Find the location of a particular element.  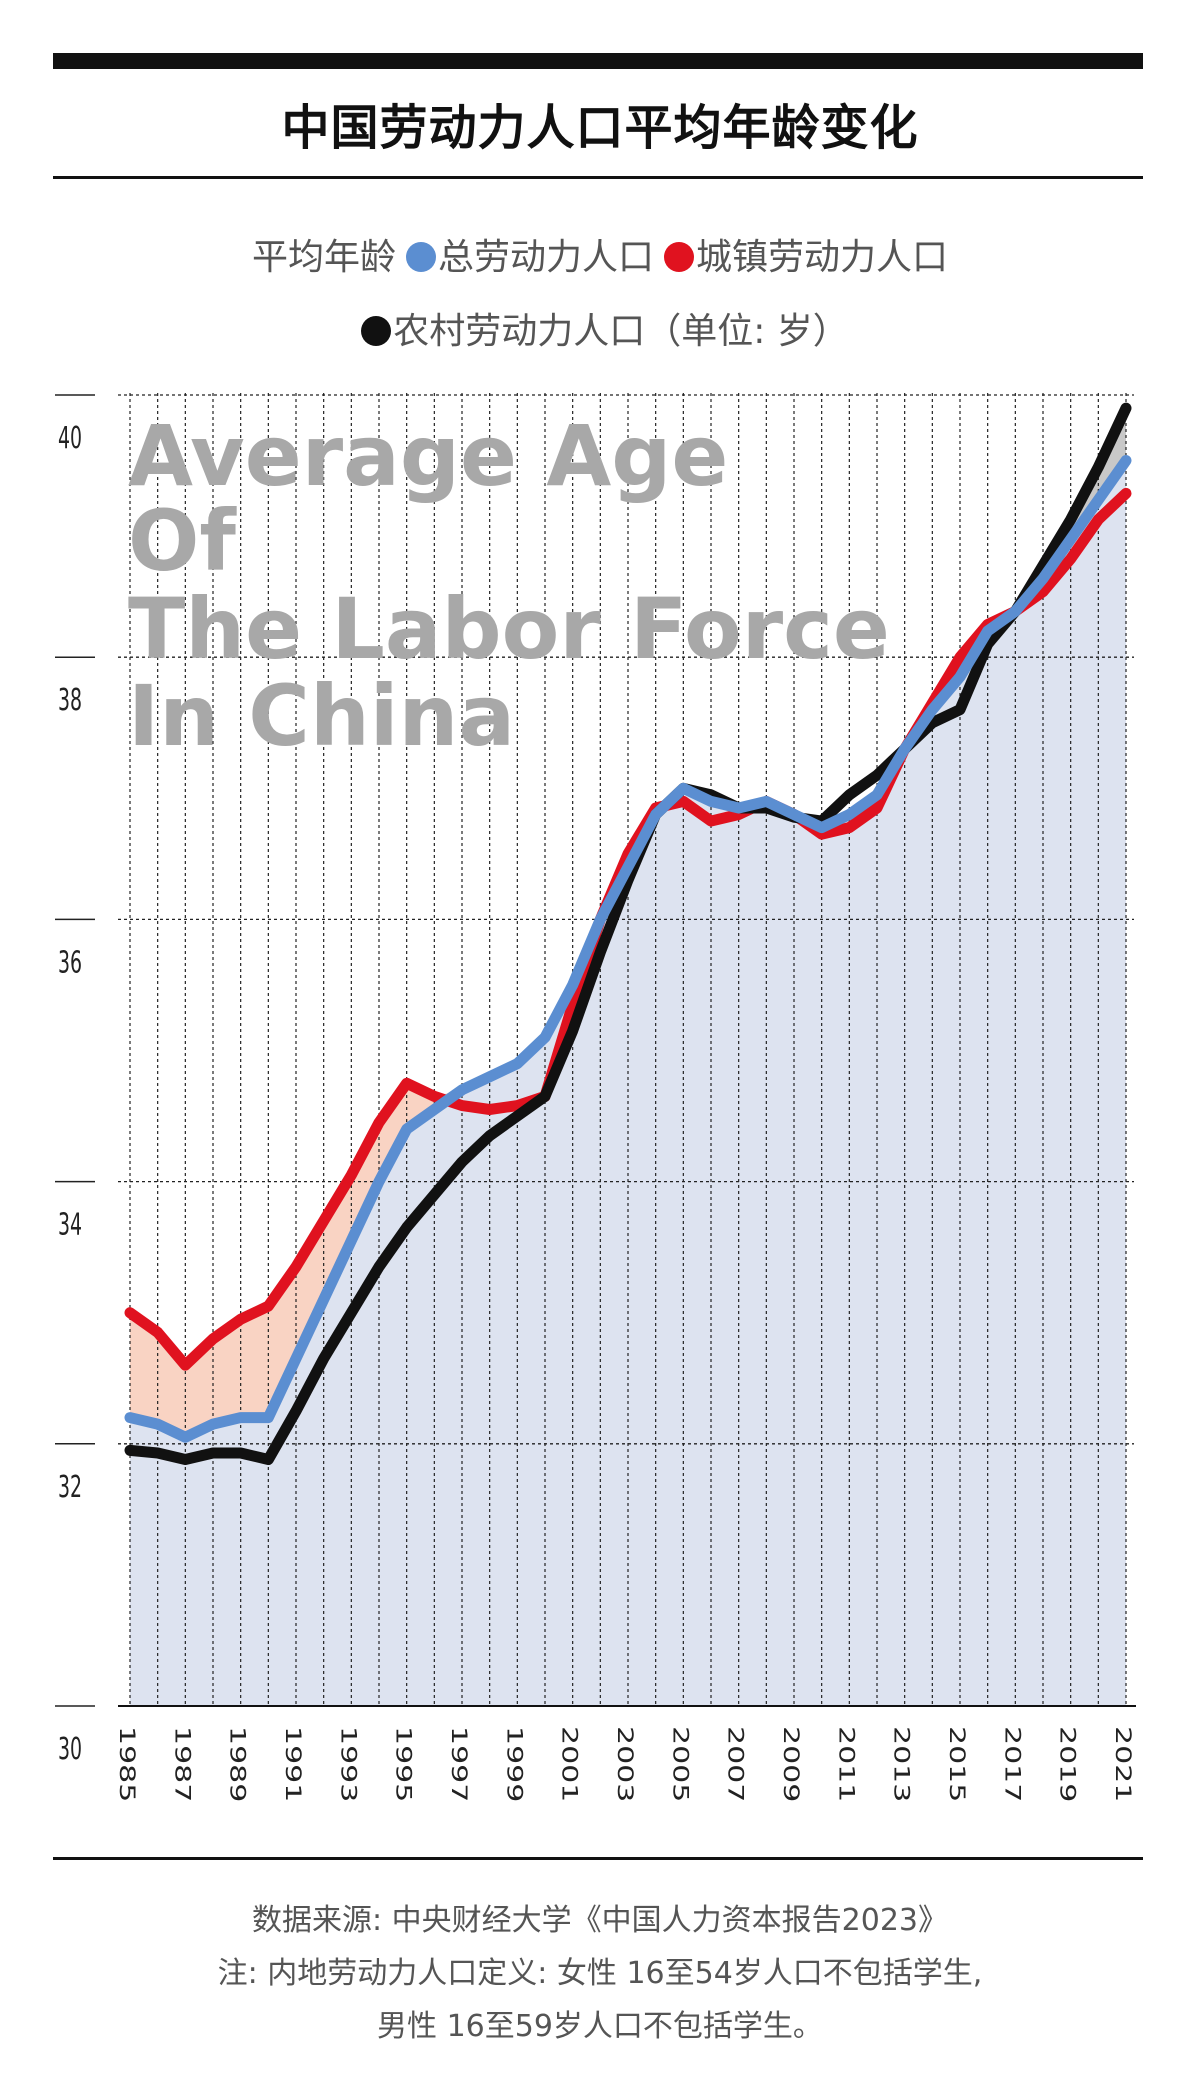

y-tick-label: 32 is located at coordinates (70, 1487).